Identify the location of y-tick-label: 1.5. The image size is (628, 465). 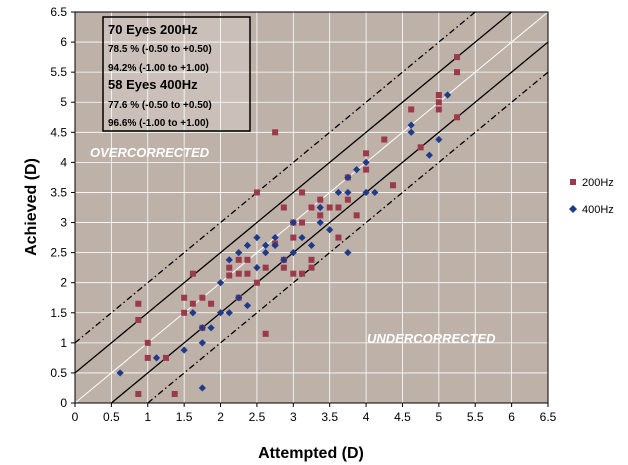
(58, 313).